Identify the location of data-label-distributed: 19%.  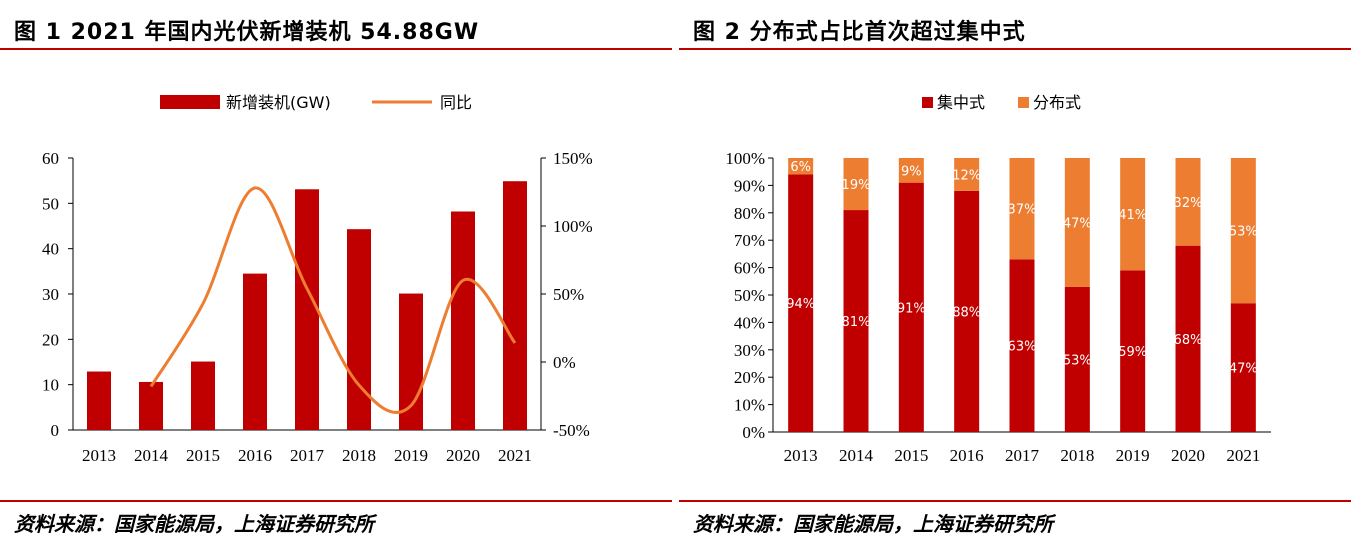
(856, 185).